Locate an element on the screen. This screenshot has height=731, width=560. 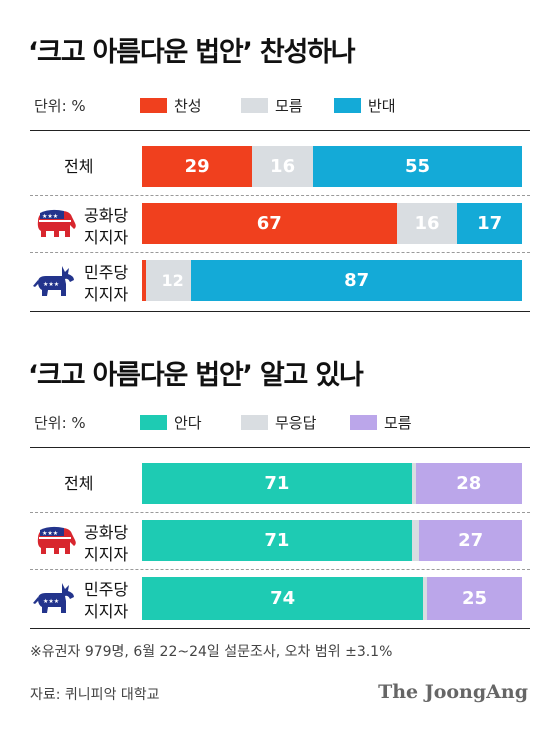
chart2-legend-no-answer: 무응답 is located at coordinates (278, 422).